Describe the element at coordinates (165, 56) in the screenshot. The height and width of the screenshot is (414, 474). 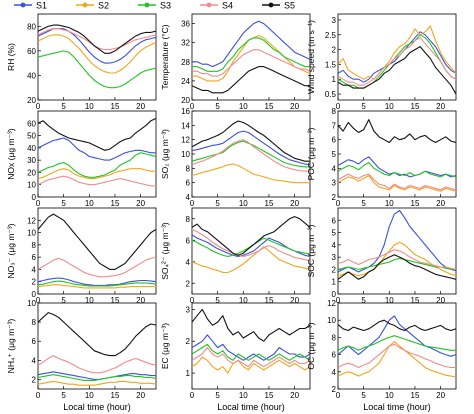
I see `y-axis-label: Temperature (°C)` at that location.